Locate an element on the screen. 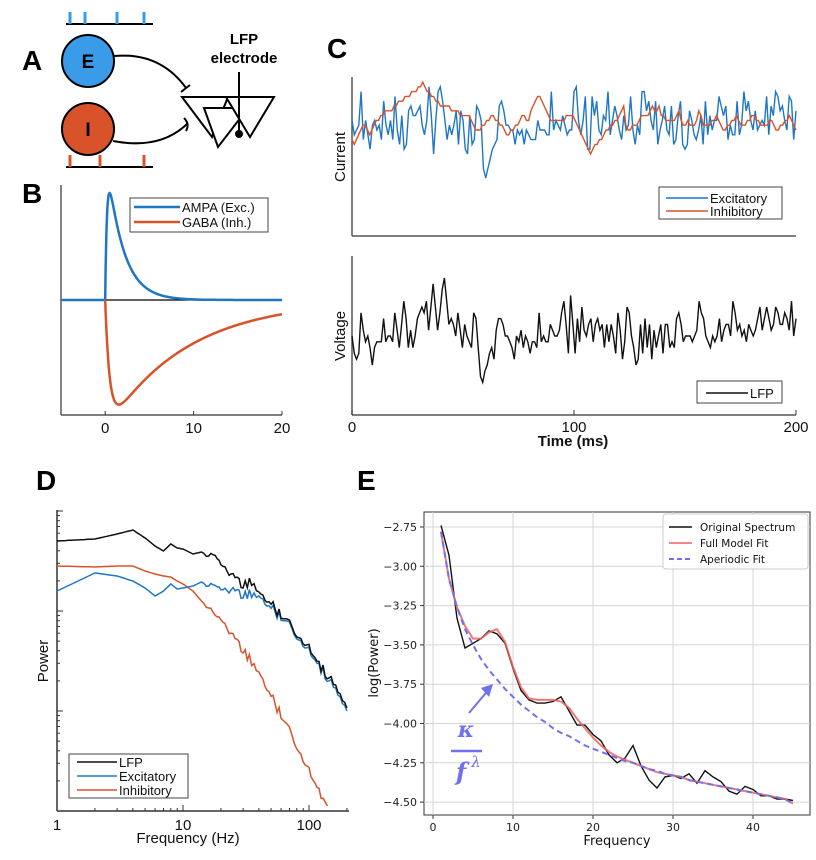 This screenshot has height=860, width=816. c-bottom-legend: LFP is located at coordinates (739, 392).